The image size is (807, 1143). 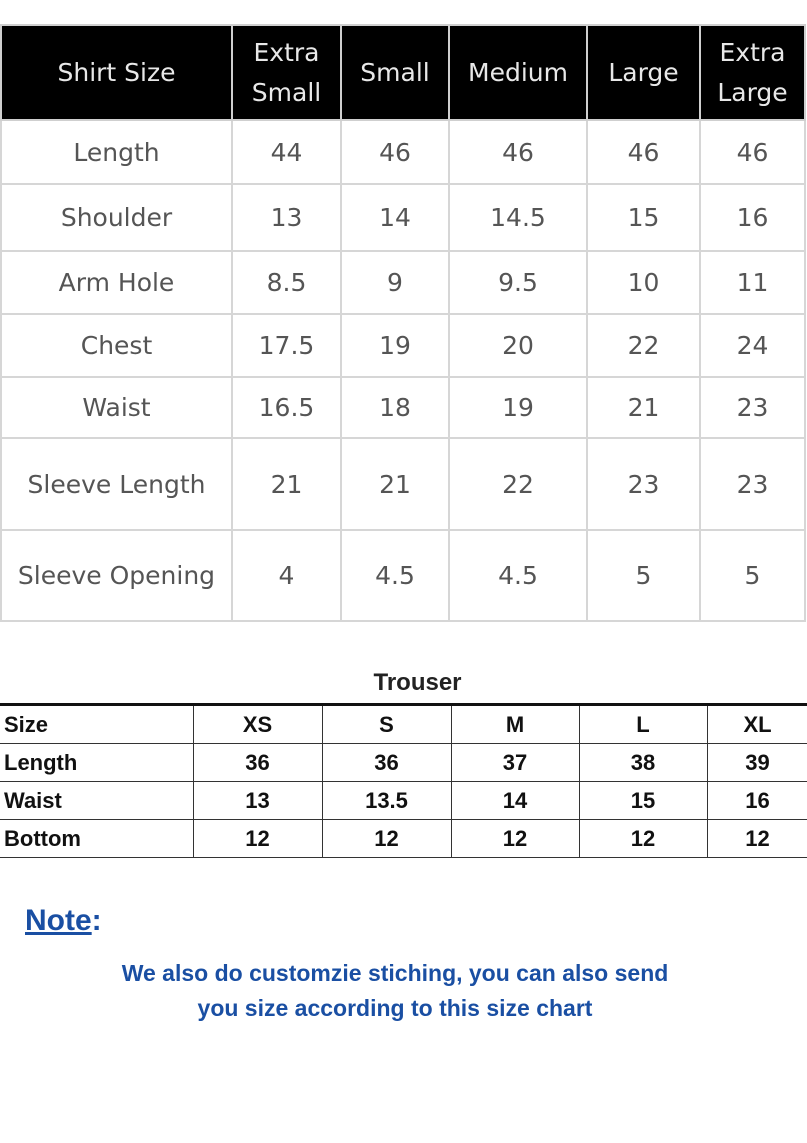 What do you see at coordinates (395, 217) in the screenshot?
I see `measurement-value: 14` at bounding box center [395, 217].